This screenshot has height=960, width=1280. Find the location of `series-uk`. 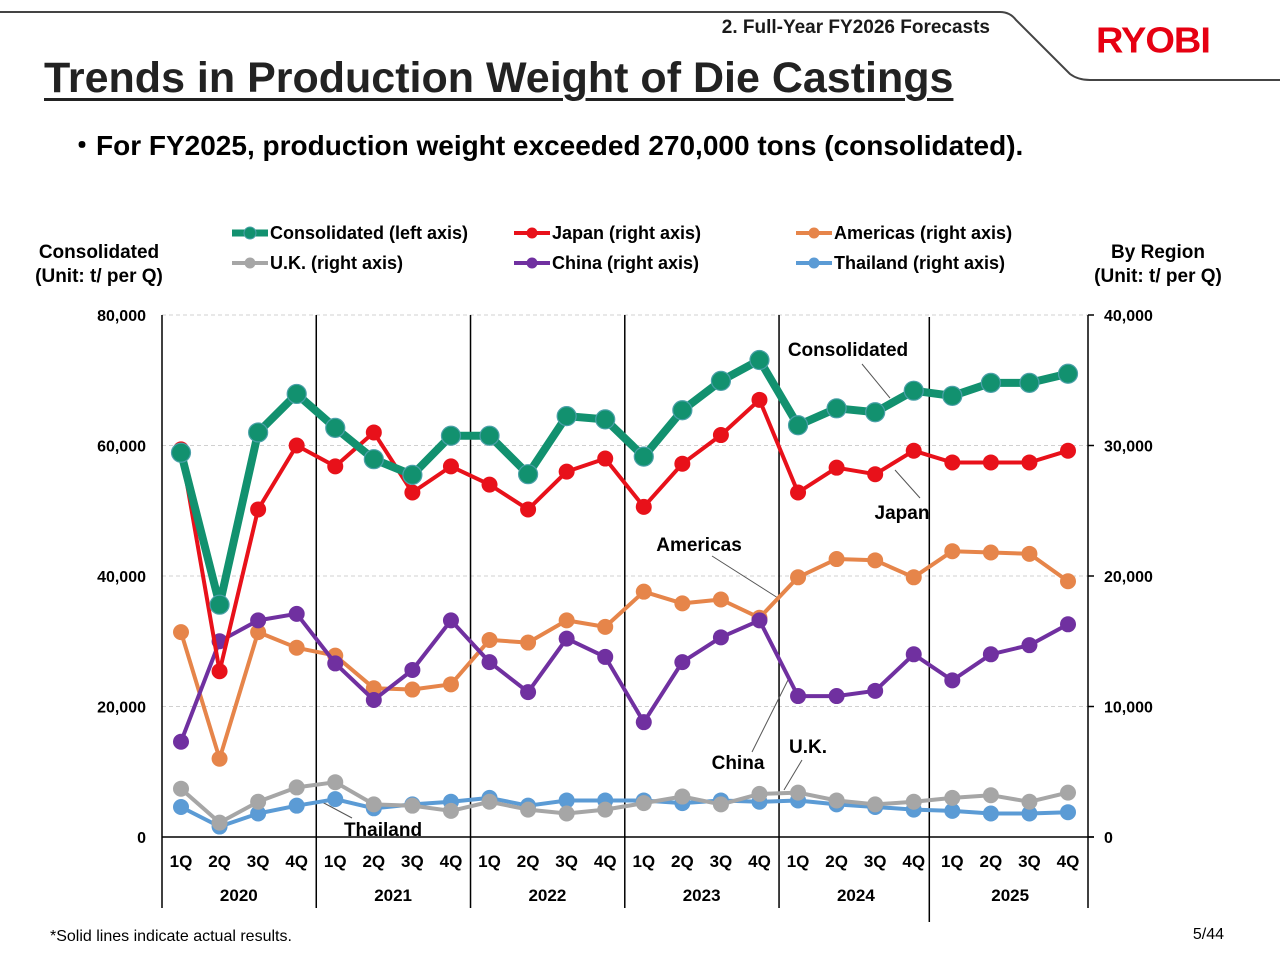

series-uk is located at coordinates (624, 802).